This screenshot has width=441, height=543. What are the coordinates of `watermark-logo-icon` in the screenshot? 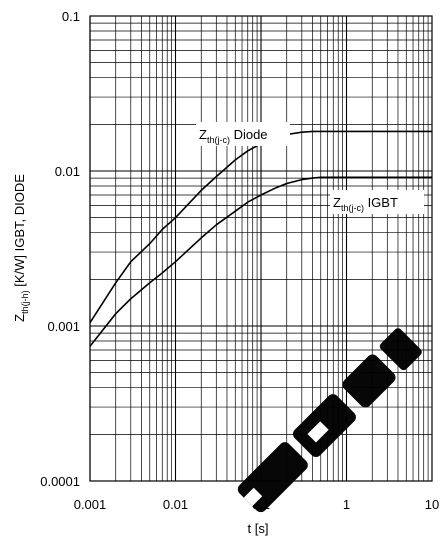 It's located at (329, 420).